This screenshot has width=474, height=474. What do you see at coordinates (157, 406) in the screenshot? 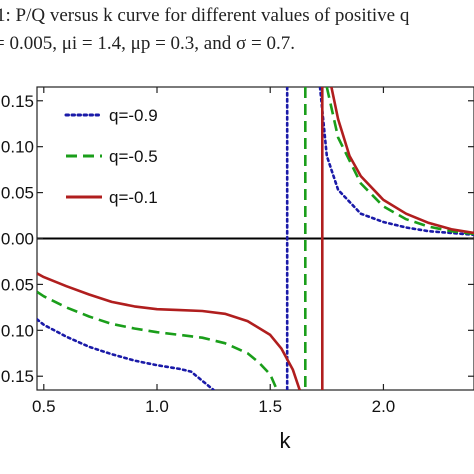
I see `x-tick-label: 1.0` at bounding box center [157, 406].